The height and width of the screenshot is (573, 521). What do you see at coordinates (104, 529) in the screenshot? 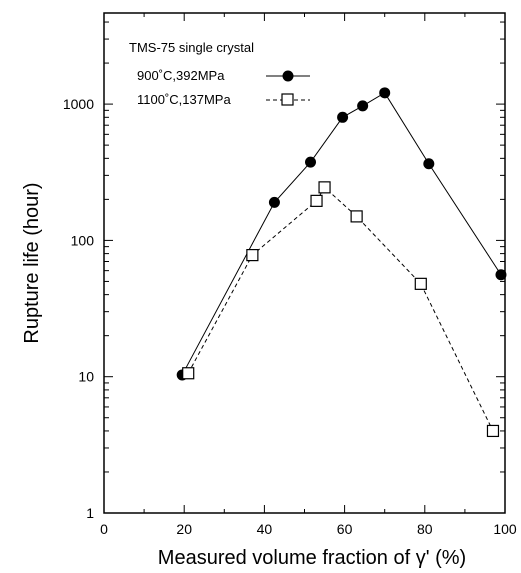
I see `x-tick-label: 0` at bounding box center [104, 529].